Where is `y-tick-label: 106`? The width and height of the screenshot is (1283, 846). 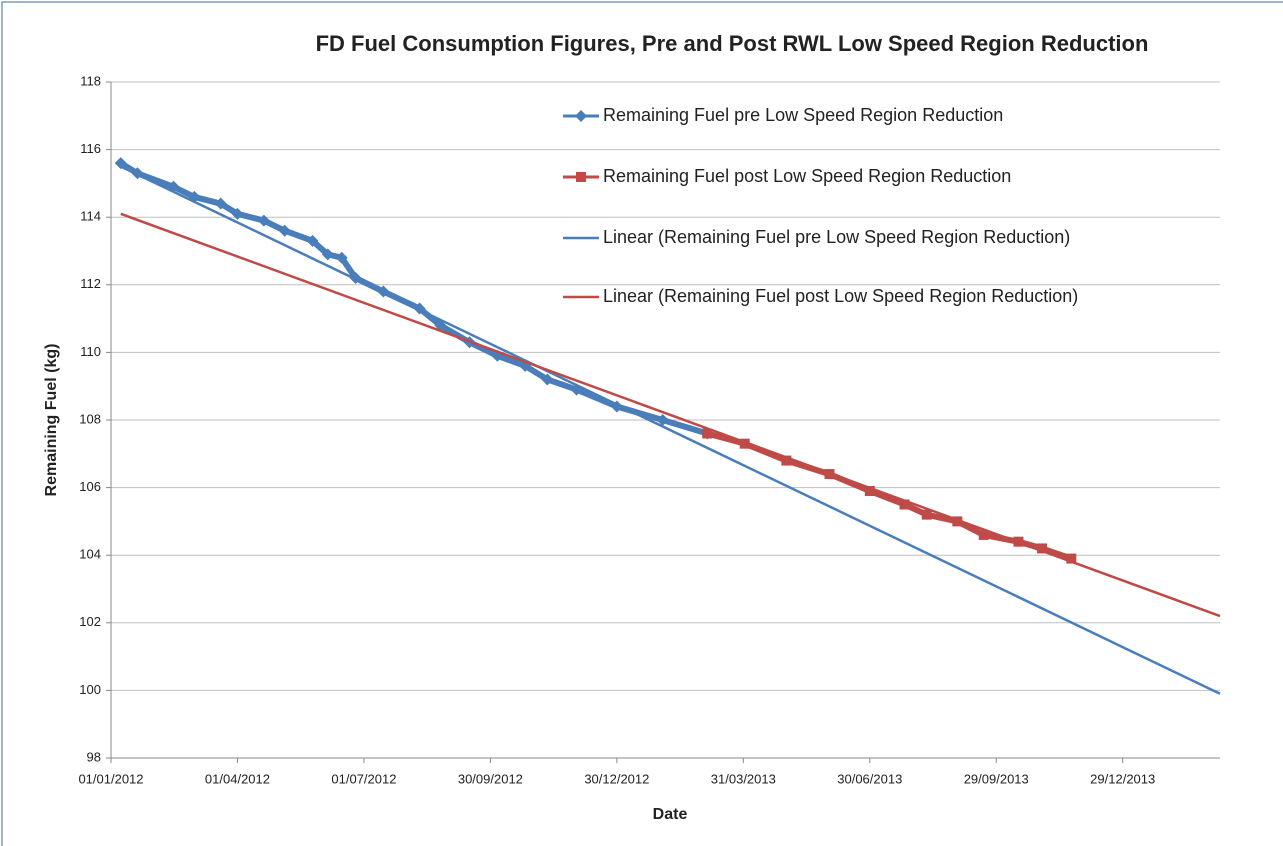
y-tick-label: 106 is located at coordinates (90, 486).